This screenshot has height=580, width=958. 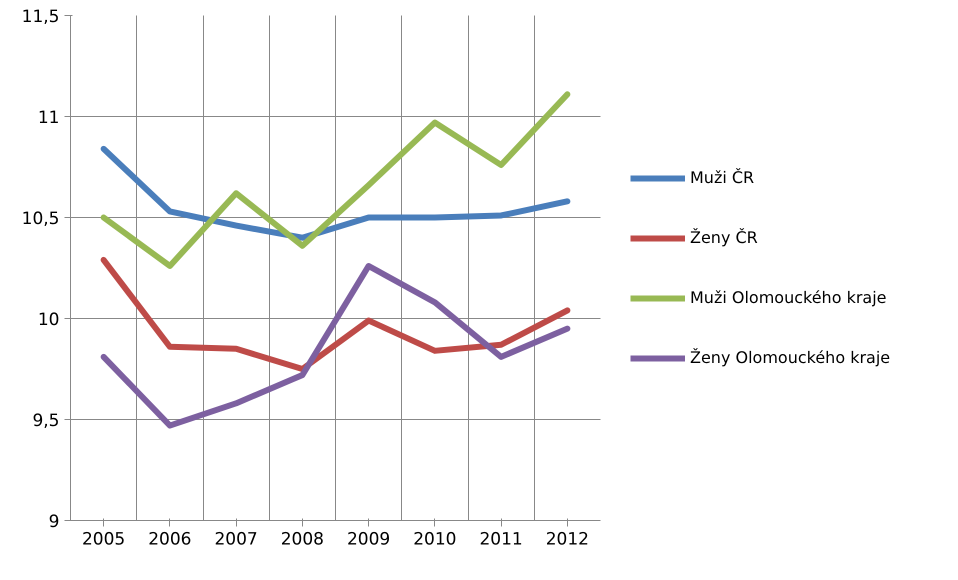 What do you see at coordinates (501, 540) in the screenshot?
I see `x-tick-label: 2011` at bounding box center [501, 540].